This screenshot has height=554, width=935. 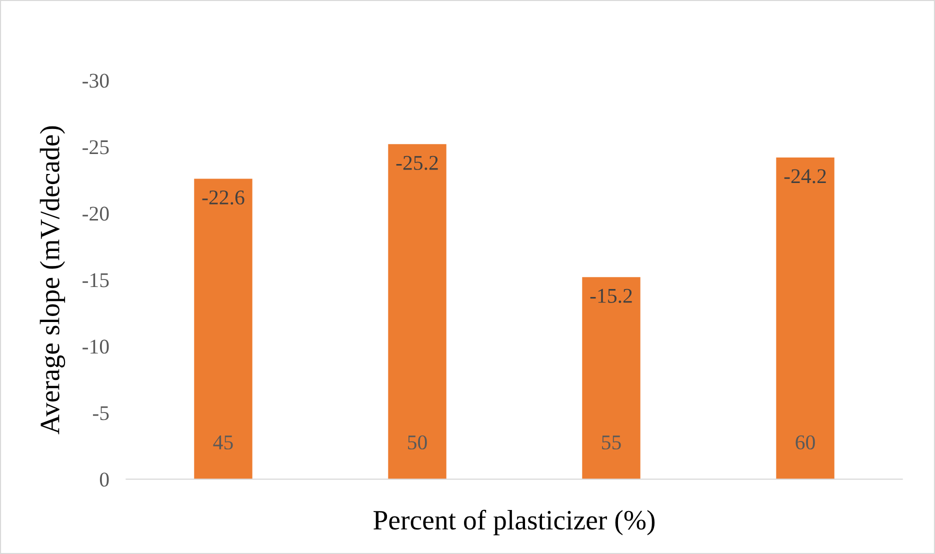 What do you see at coordinates (223, 197) in the screenshot?
I see `data-label: -22.6` at bounding box center [223, 197].